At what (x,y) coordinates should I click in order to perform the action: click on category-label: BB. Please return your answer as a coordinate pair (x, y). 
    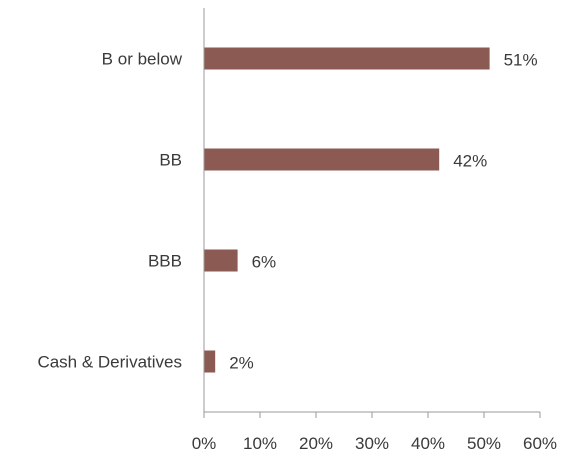
    Looking at the image, I should click on (170, 160).